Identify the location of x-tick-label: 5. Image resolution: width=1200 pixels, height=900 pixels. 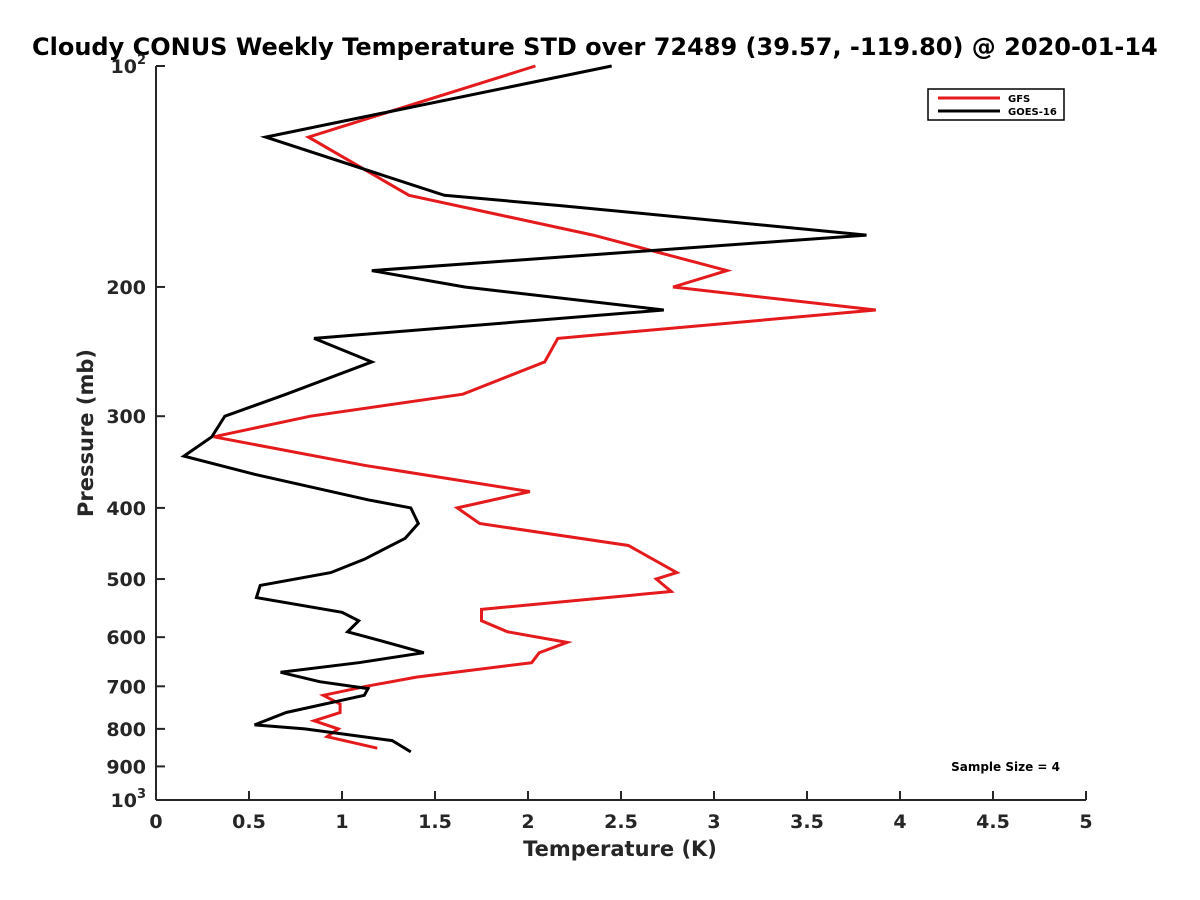
(1085, 822).